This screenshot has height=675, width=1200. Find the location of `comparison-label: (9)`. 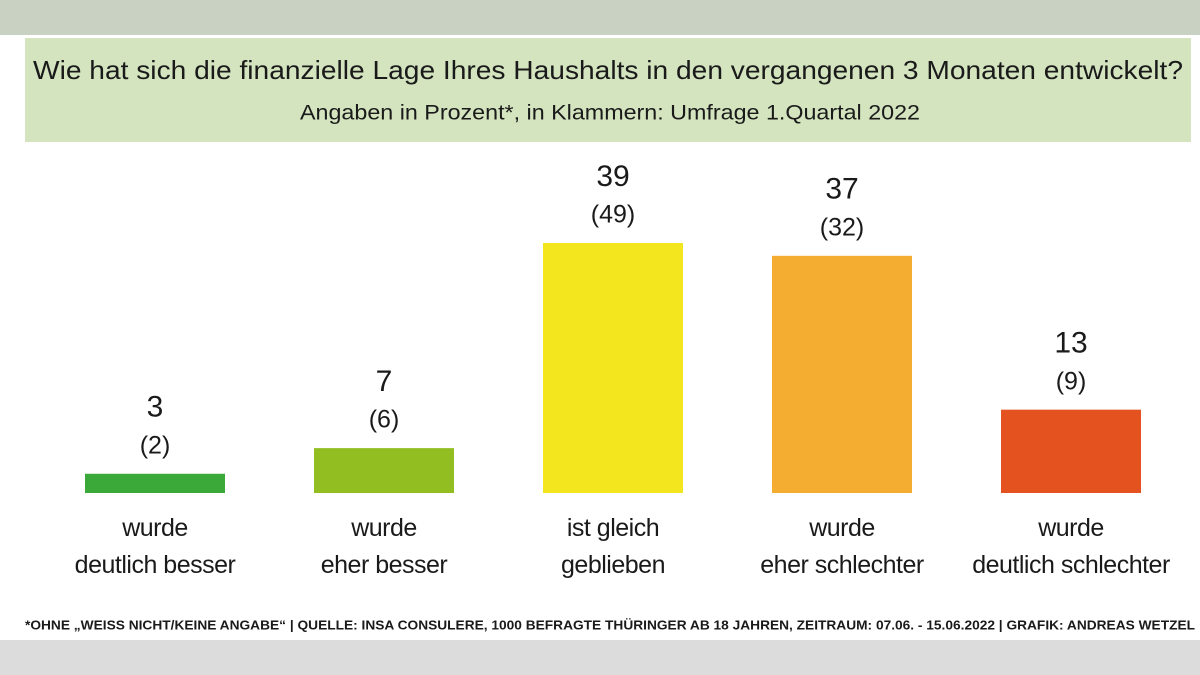

comparison-label: (9) is located at coordinates (1071, 381).